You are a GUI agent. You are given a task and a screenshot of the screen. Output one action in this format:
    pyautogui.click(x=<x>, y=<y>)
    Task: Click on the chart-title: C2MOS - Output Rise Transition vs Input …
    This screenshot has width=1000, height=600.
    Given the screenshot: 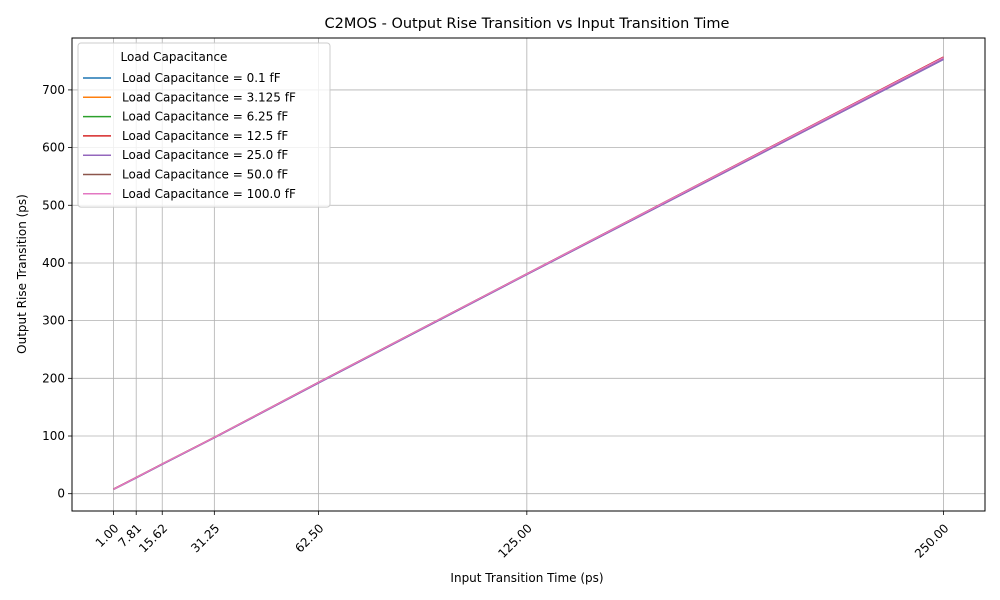 What is the action you would take?
    pyautogui.click(x=527, y=24)
    